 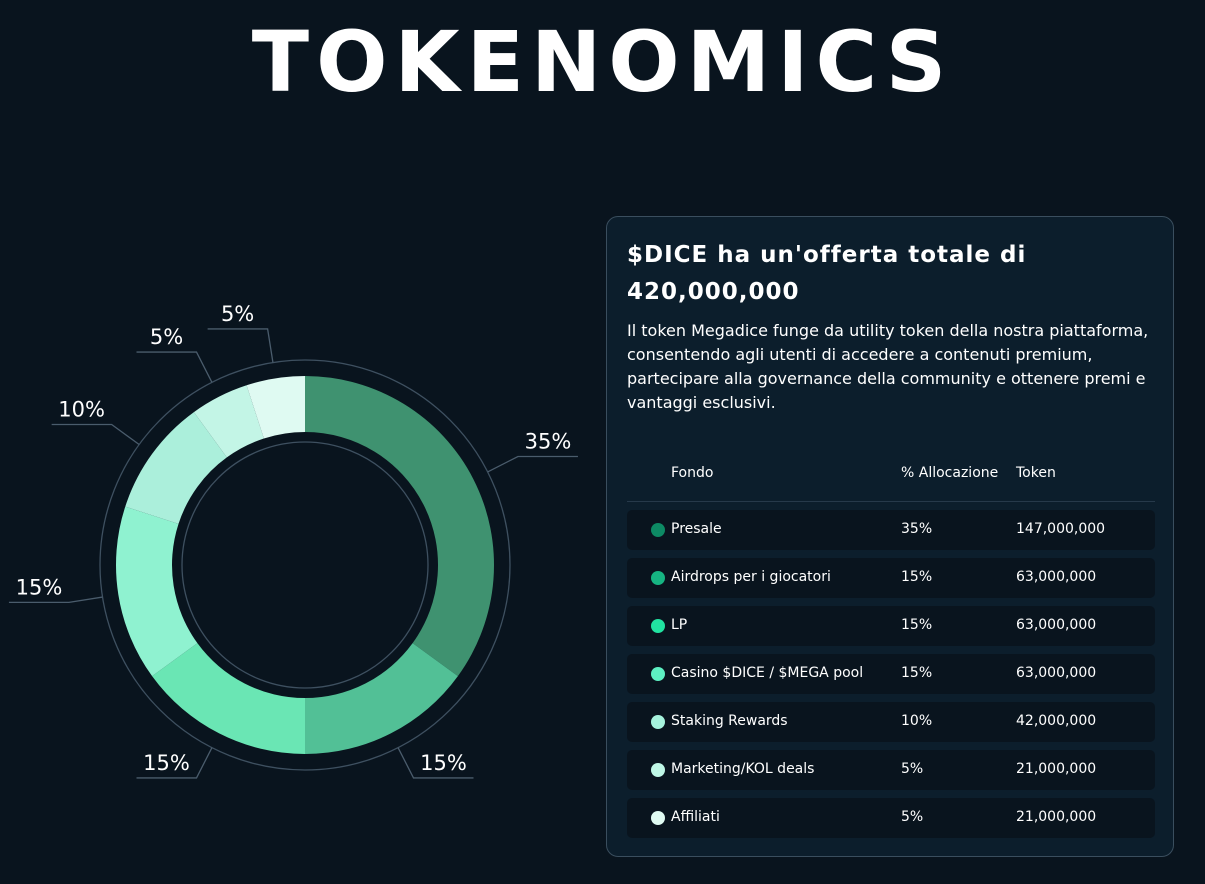 I want to click on header-fondo: Fondo, so click(x=692, y=473).